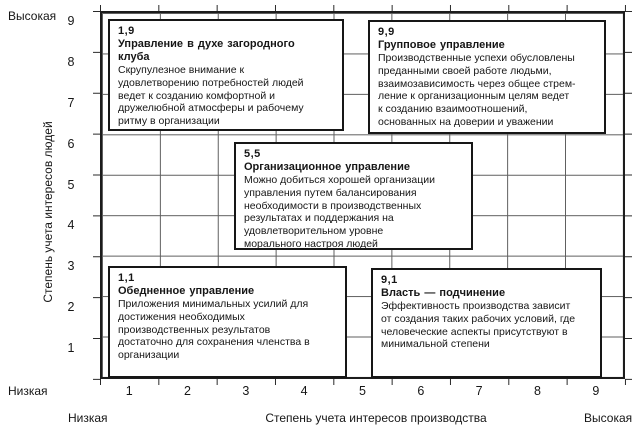 This screenshot has height=430, width=634. I want to click on style-code: 9,1, so click(389, 280).